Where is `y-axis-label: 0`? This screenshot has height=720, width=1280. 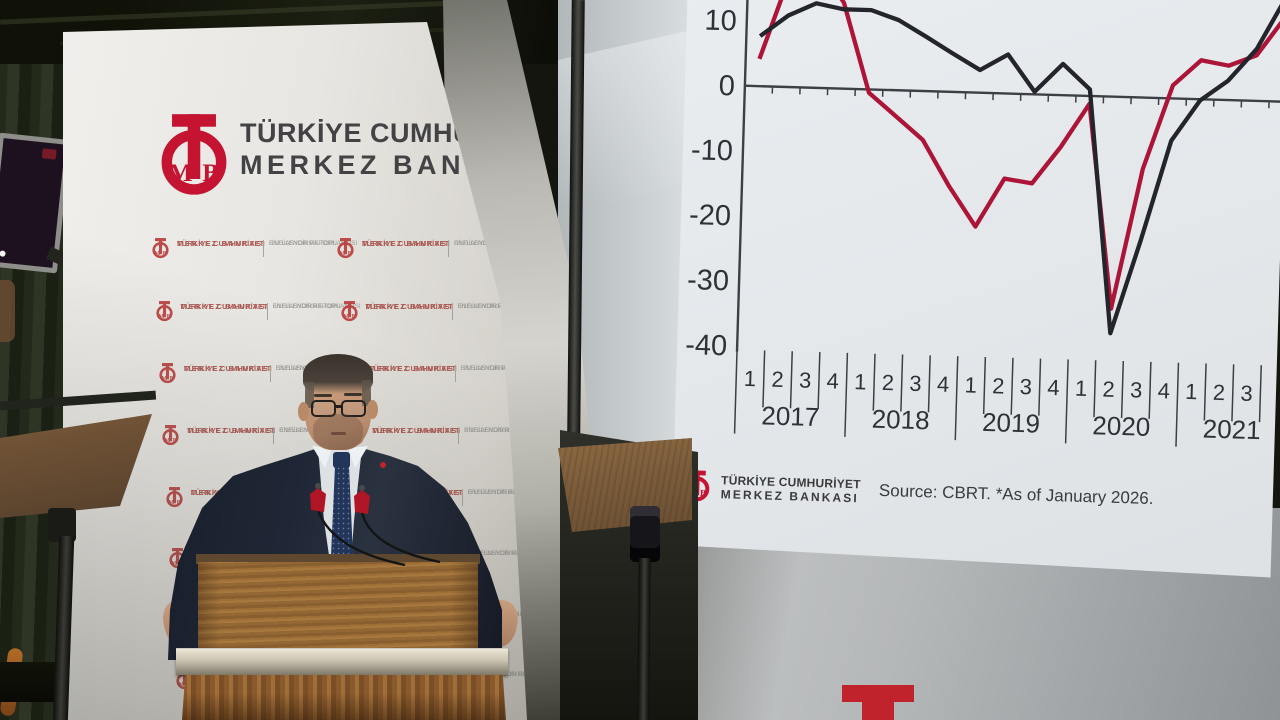
y-axis-label: 0 is located at coordinates (726, 86).